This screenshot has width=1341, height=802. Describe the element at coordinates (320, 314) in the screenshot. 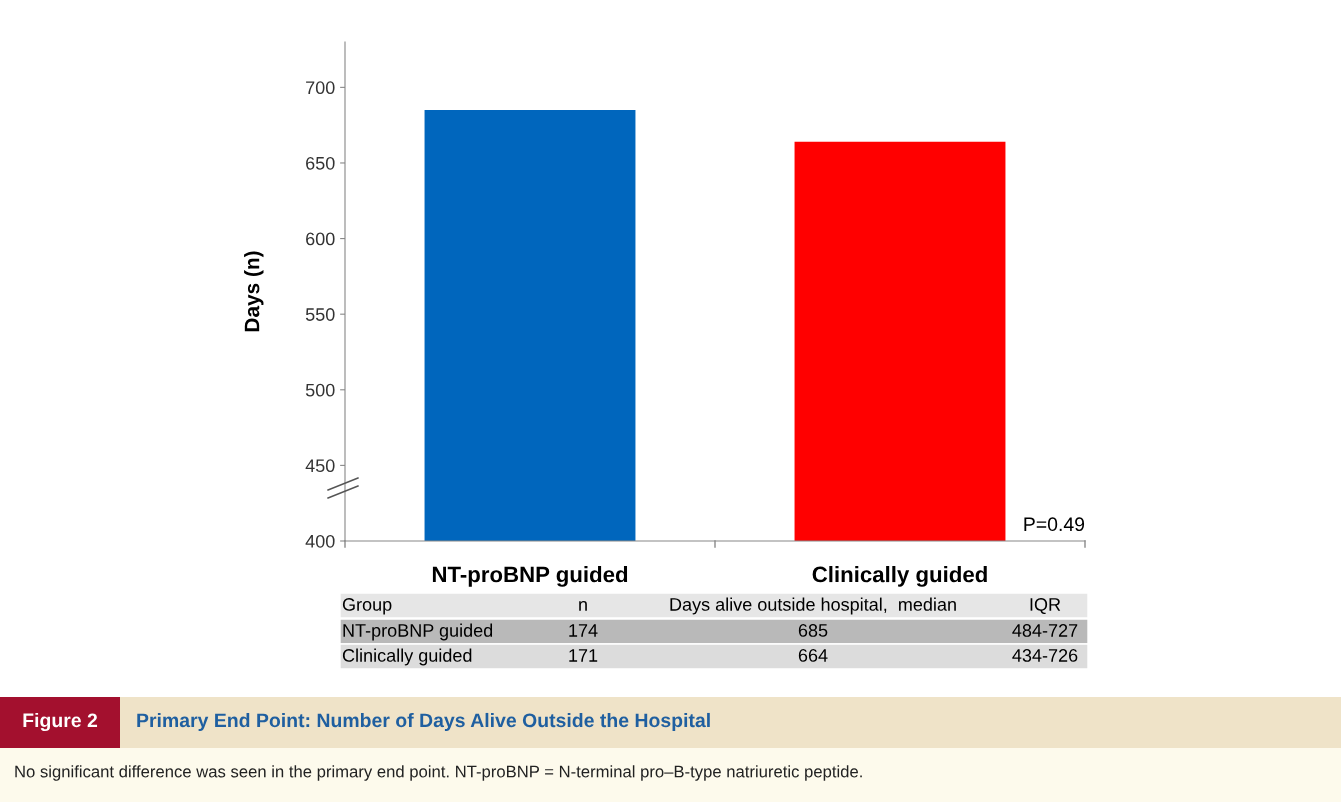

I see `y-tick-label: 550` at that location.